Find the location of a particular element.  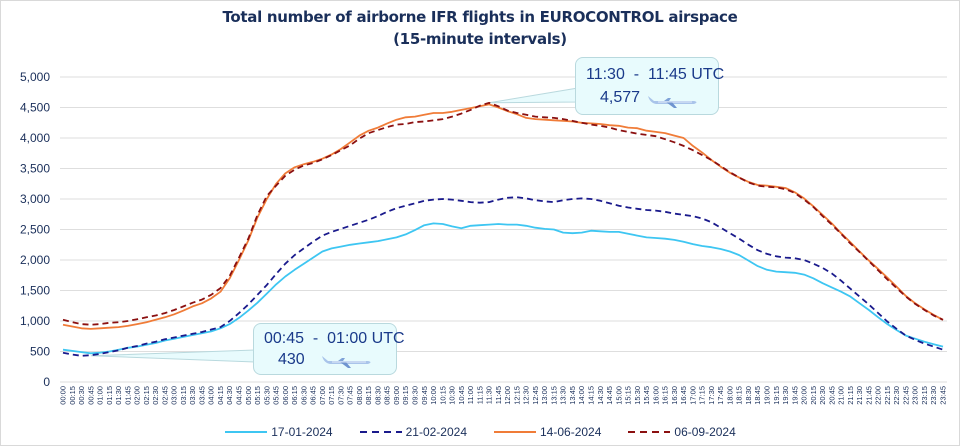

x-tick-label: 23:00 is located at coordinates (915, 395).